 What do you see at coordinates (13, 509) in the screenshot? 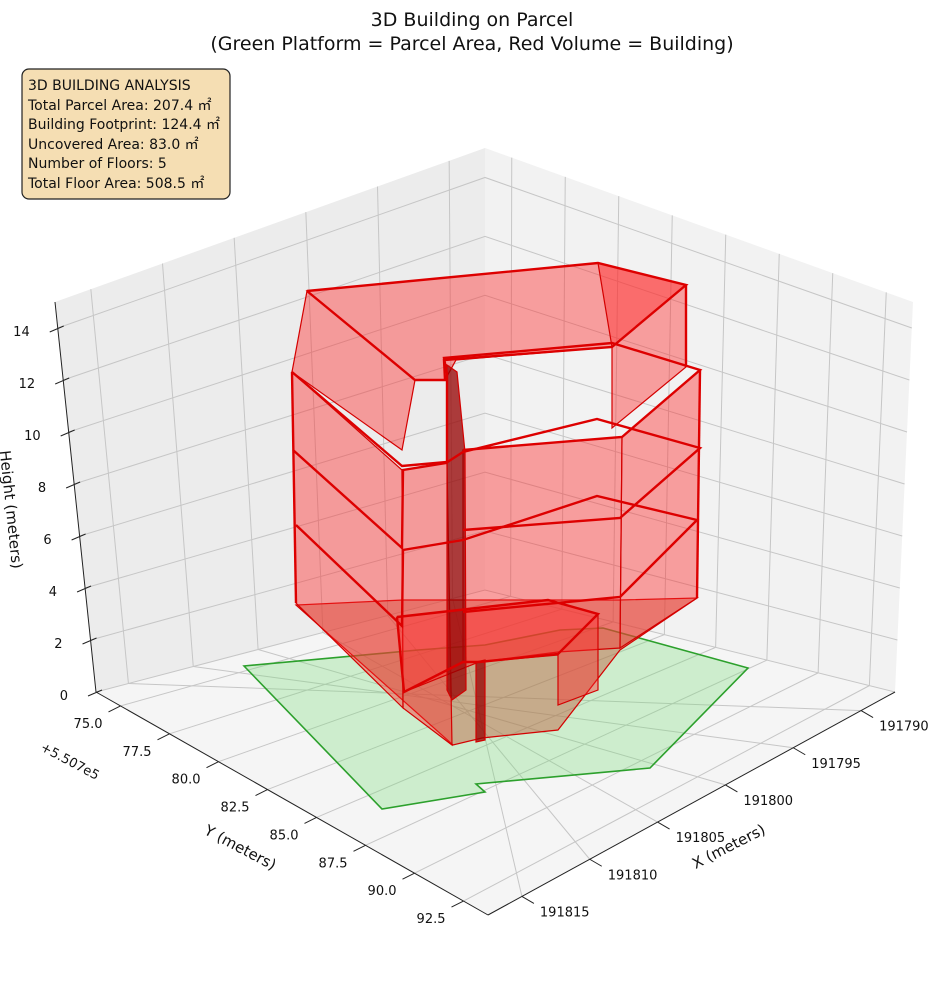
I see `z-axis-label: Height (meters)` at bounding box center [13, 509].